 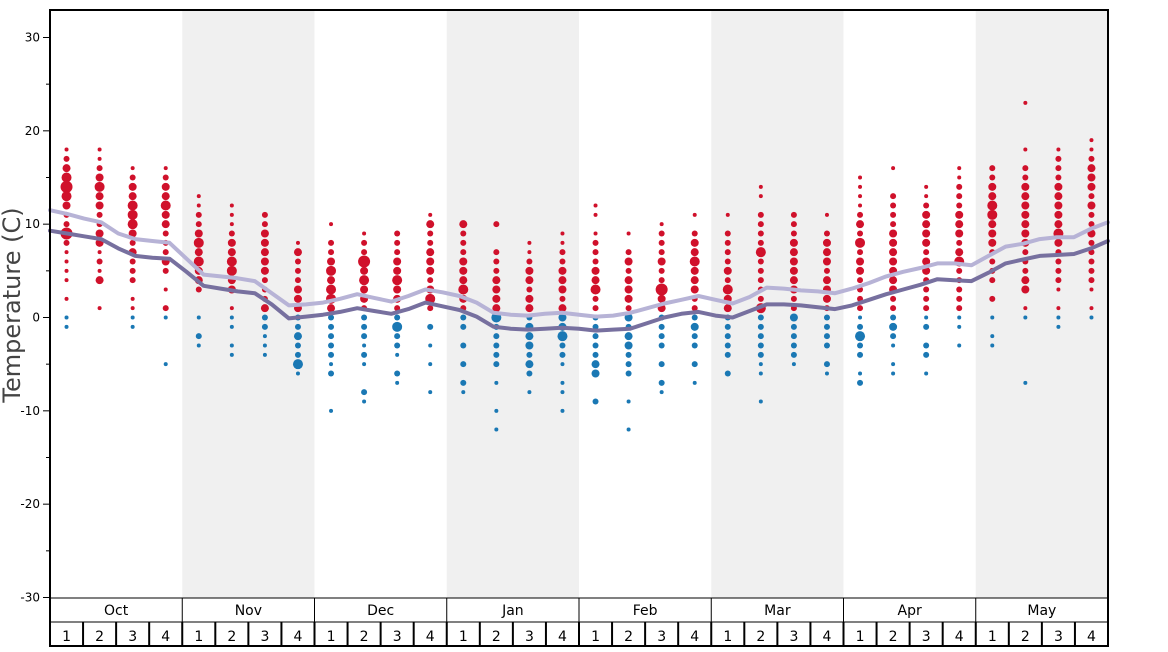 What do you see at coordinates (430, 637) in the screenshot?
I see `week-label: 4` at bounding box center [430, 637].